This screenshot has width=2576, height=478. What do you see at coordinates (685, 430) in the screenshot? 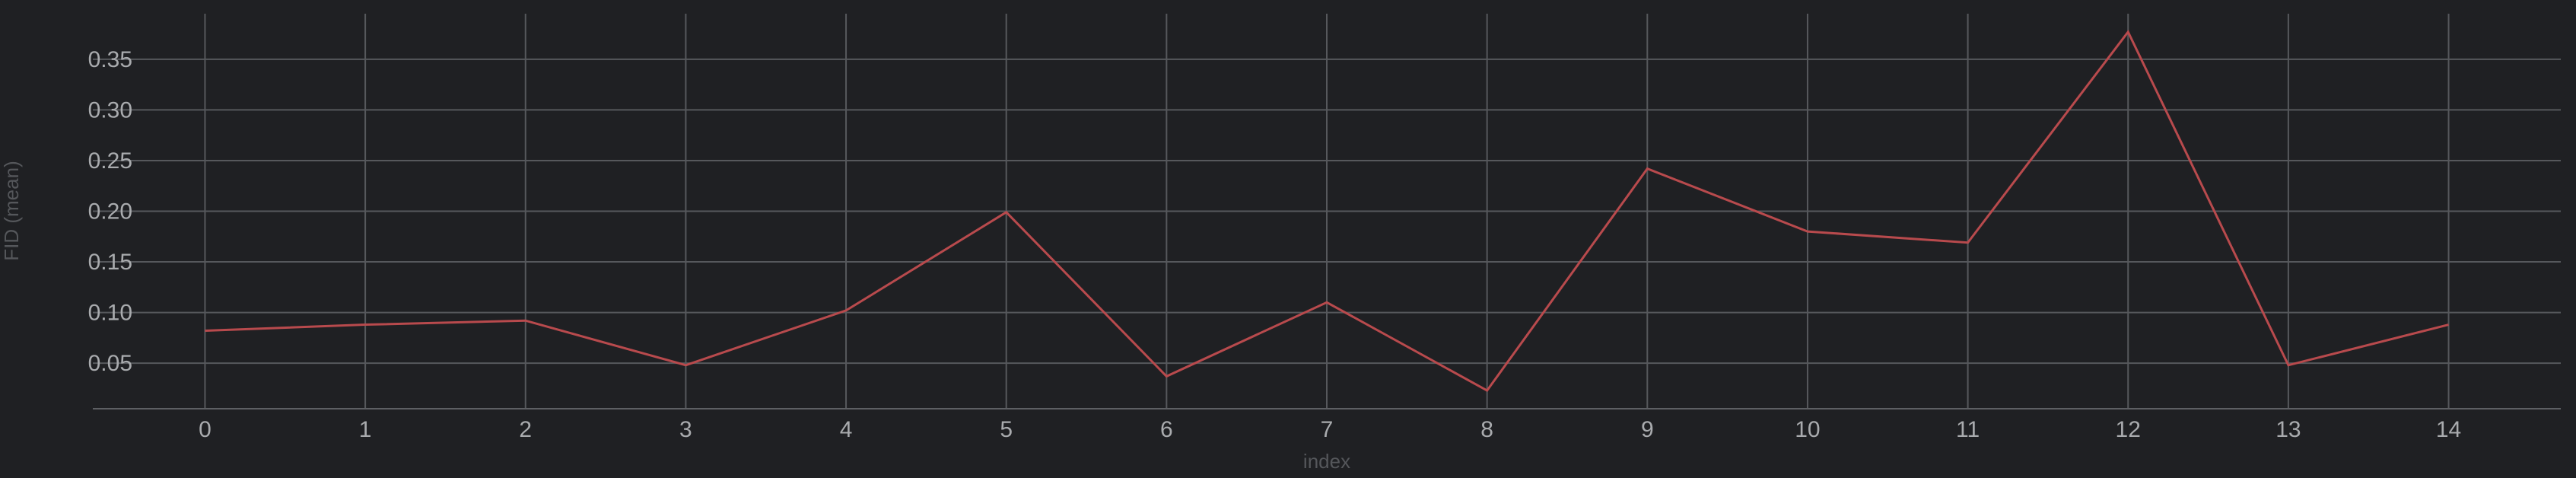
I see `x-tick-label: 3` at bounding box center [685, 430].